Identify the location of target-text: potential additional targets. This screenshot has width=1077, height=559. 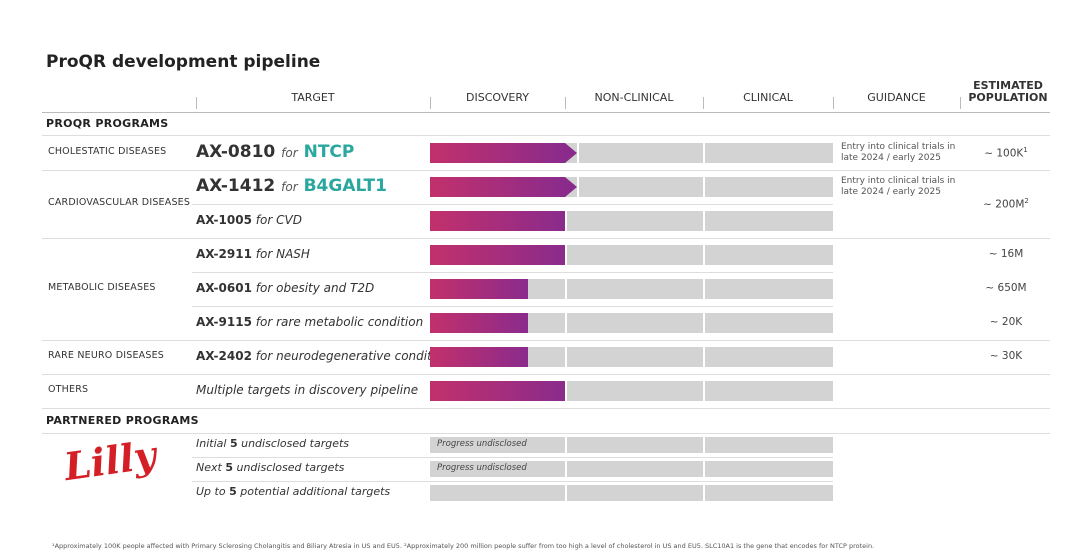
(315, 491).